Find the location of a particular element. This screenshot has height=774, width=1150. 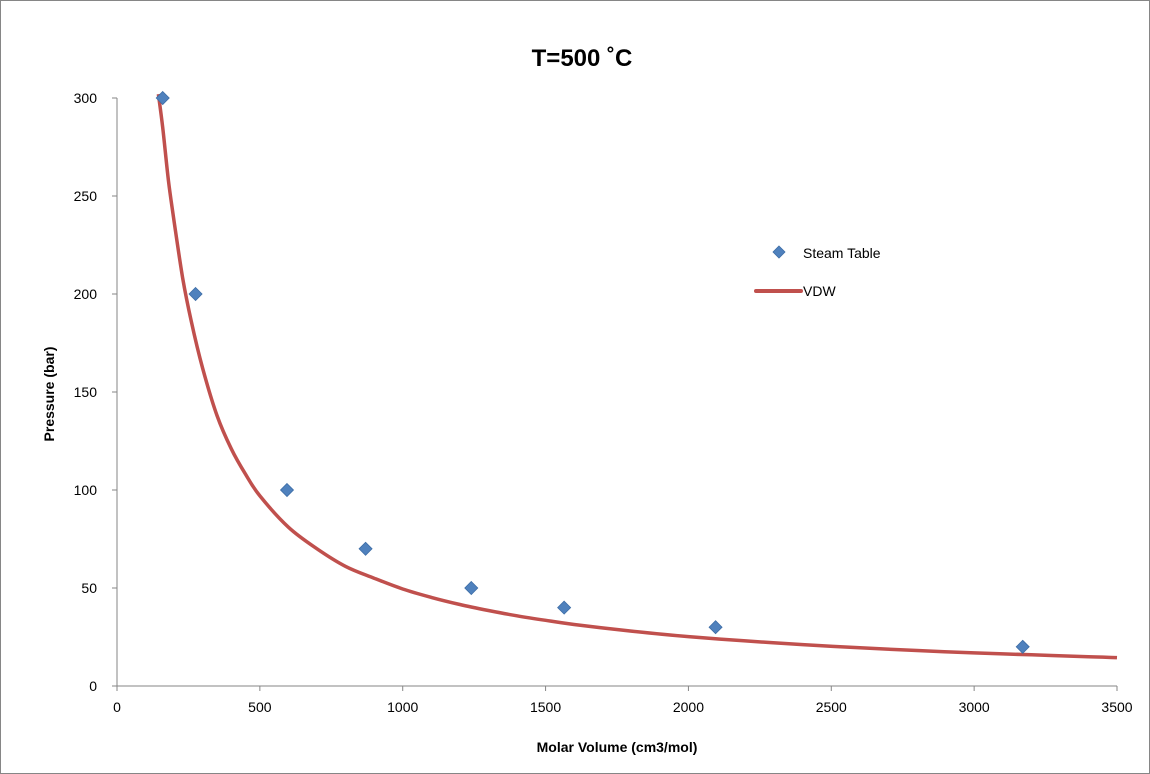

x-axis-ticks: 0 500 1000 1500 2000 2500 3000 3500 is located at coordinates (623, 700).